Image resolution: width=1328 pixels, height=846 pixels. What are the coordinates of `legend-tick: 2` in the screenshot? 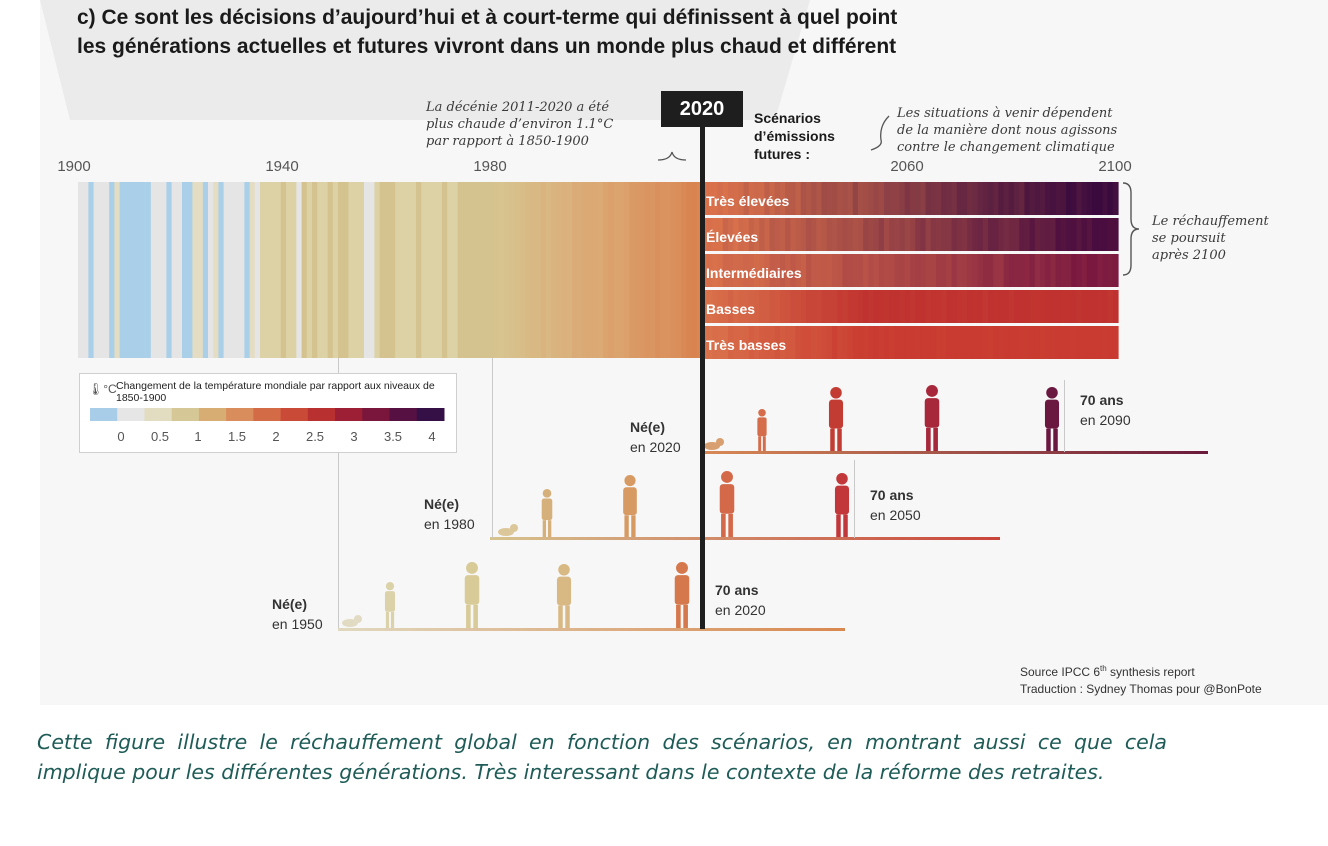 It's located at (276, 436).